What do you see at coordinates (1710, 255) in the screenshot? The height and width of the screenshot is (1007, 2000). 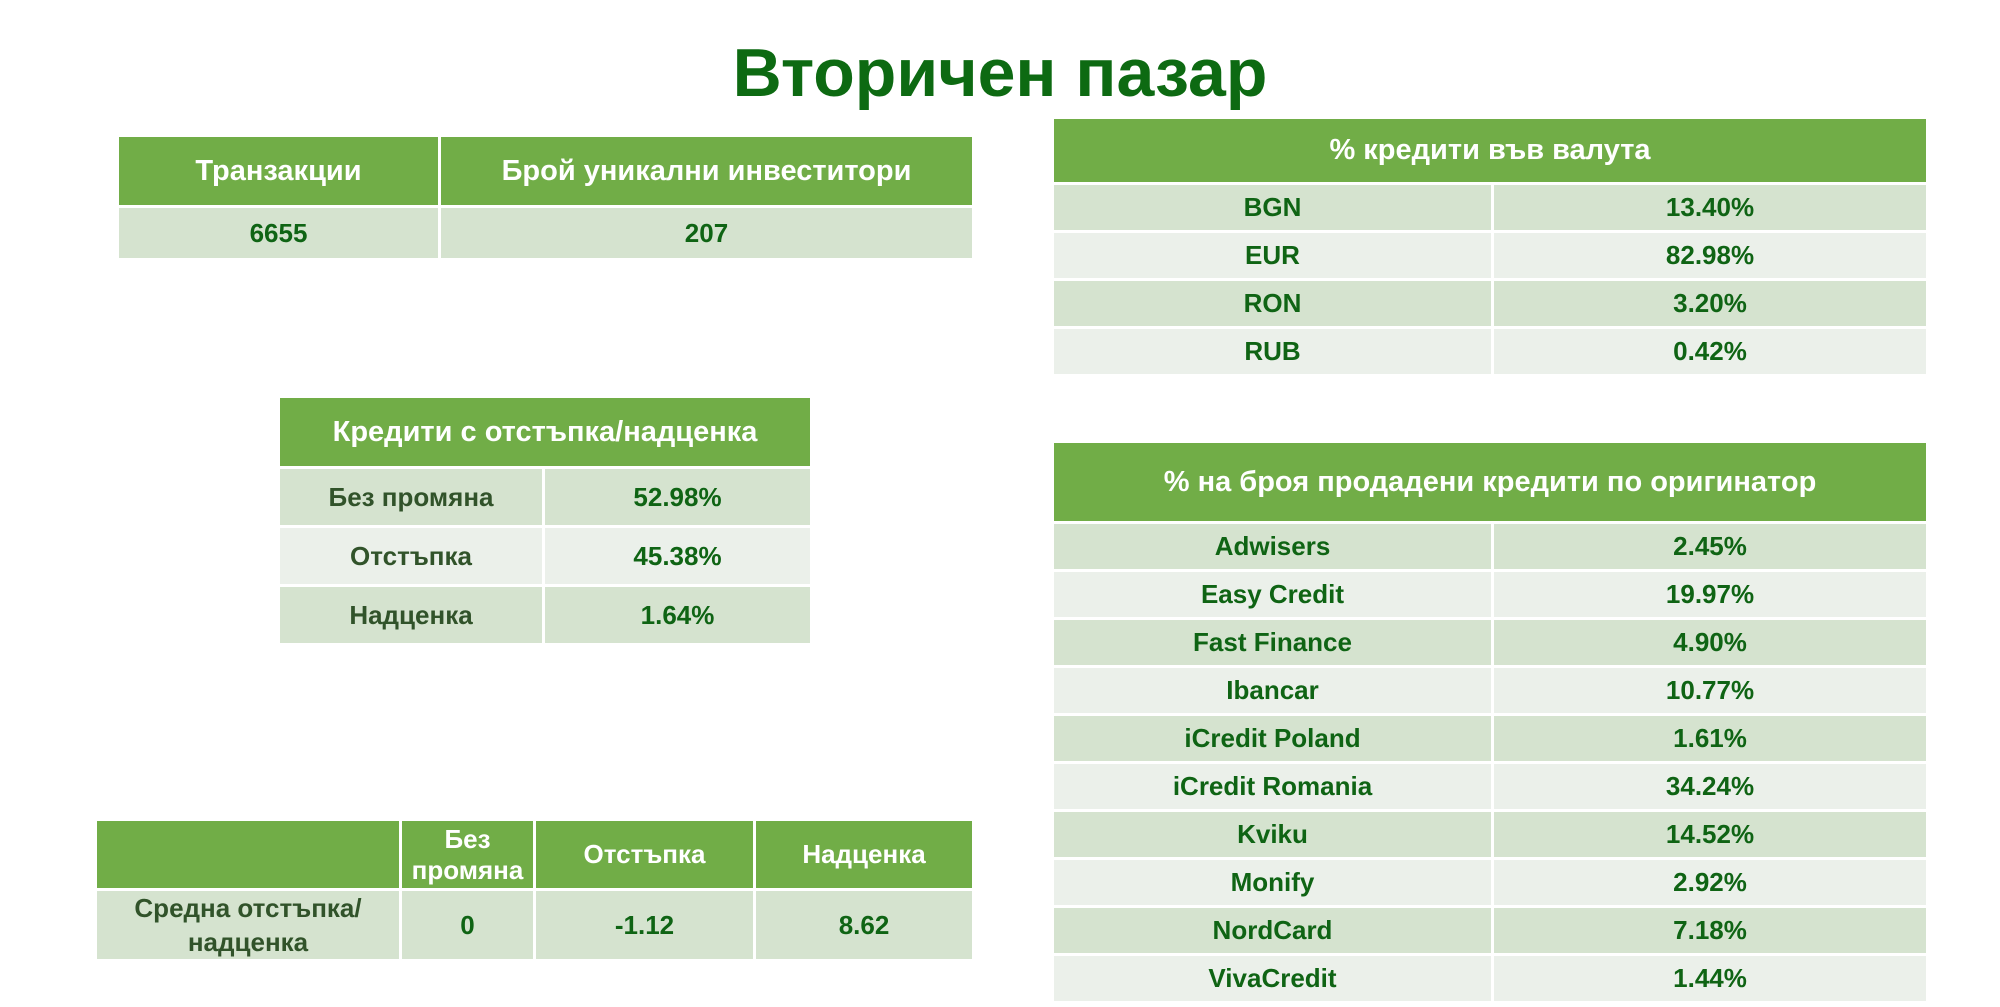 I see `currency-value: 82.98%` at bounding box center [1710, 255].